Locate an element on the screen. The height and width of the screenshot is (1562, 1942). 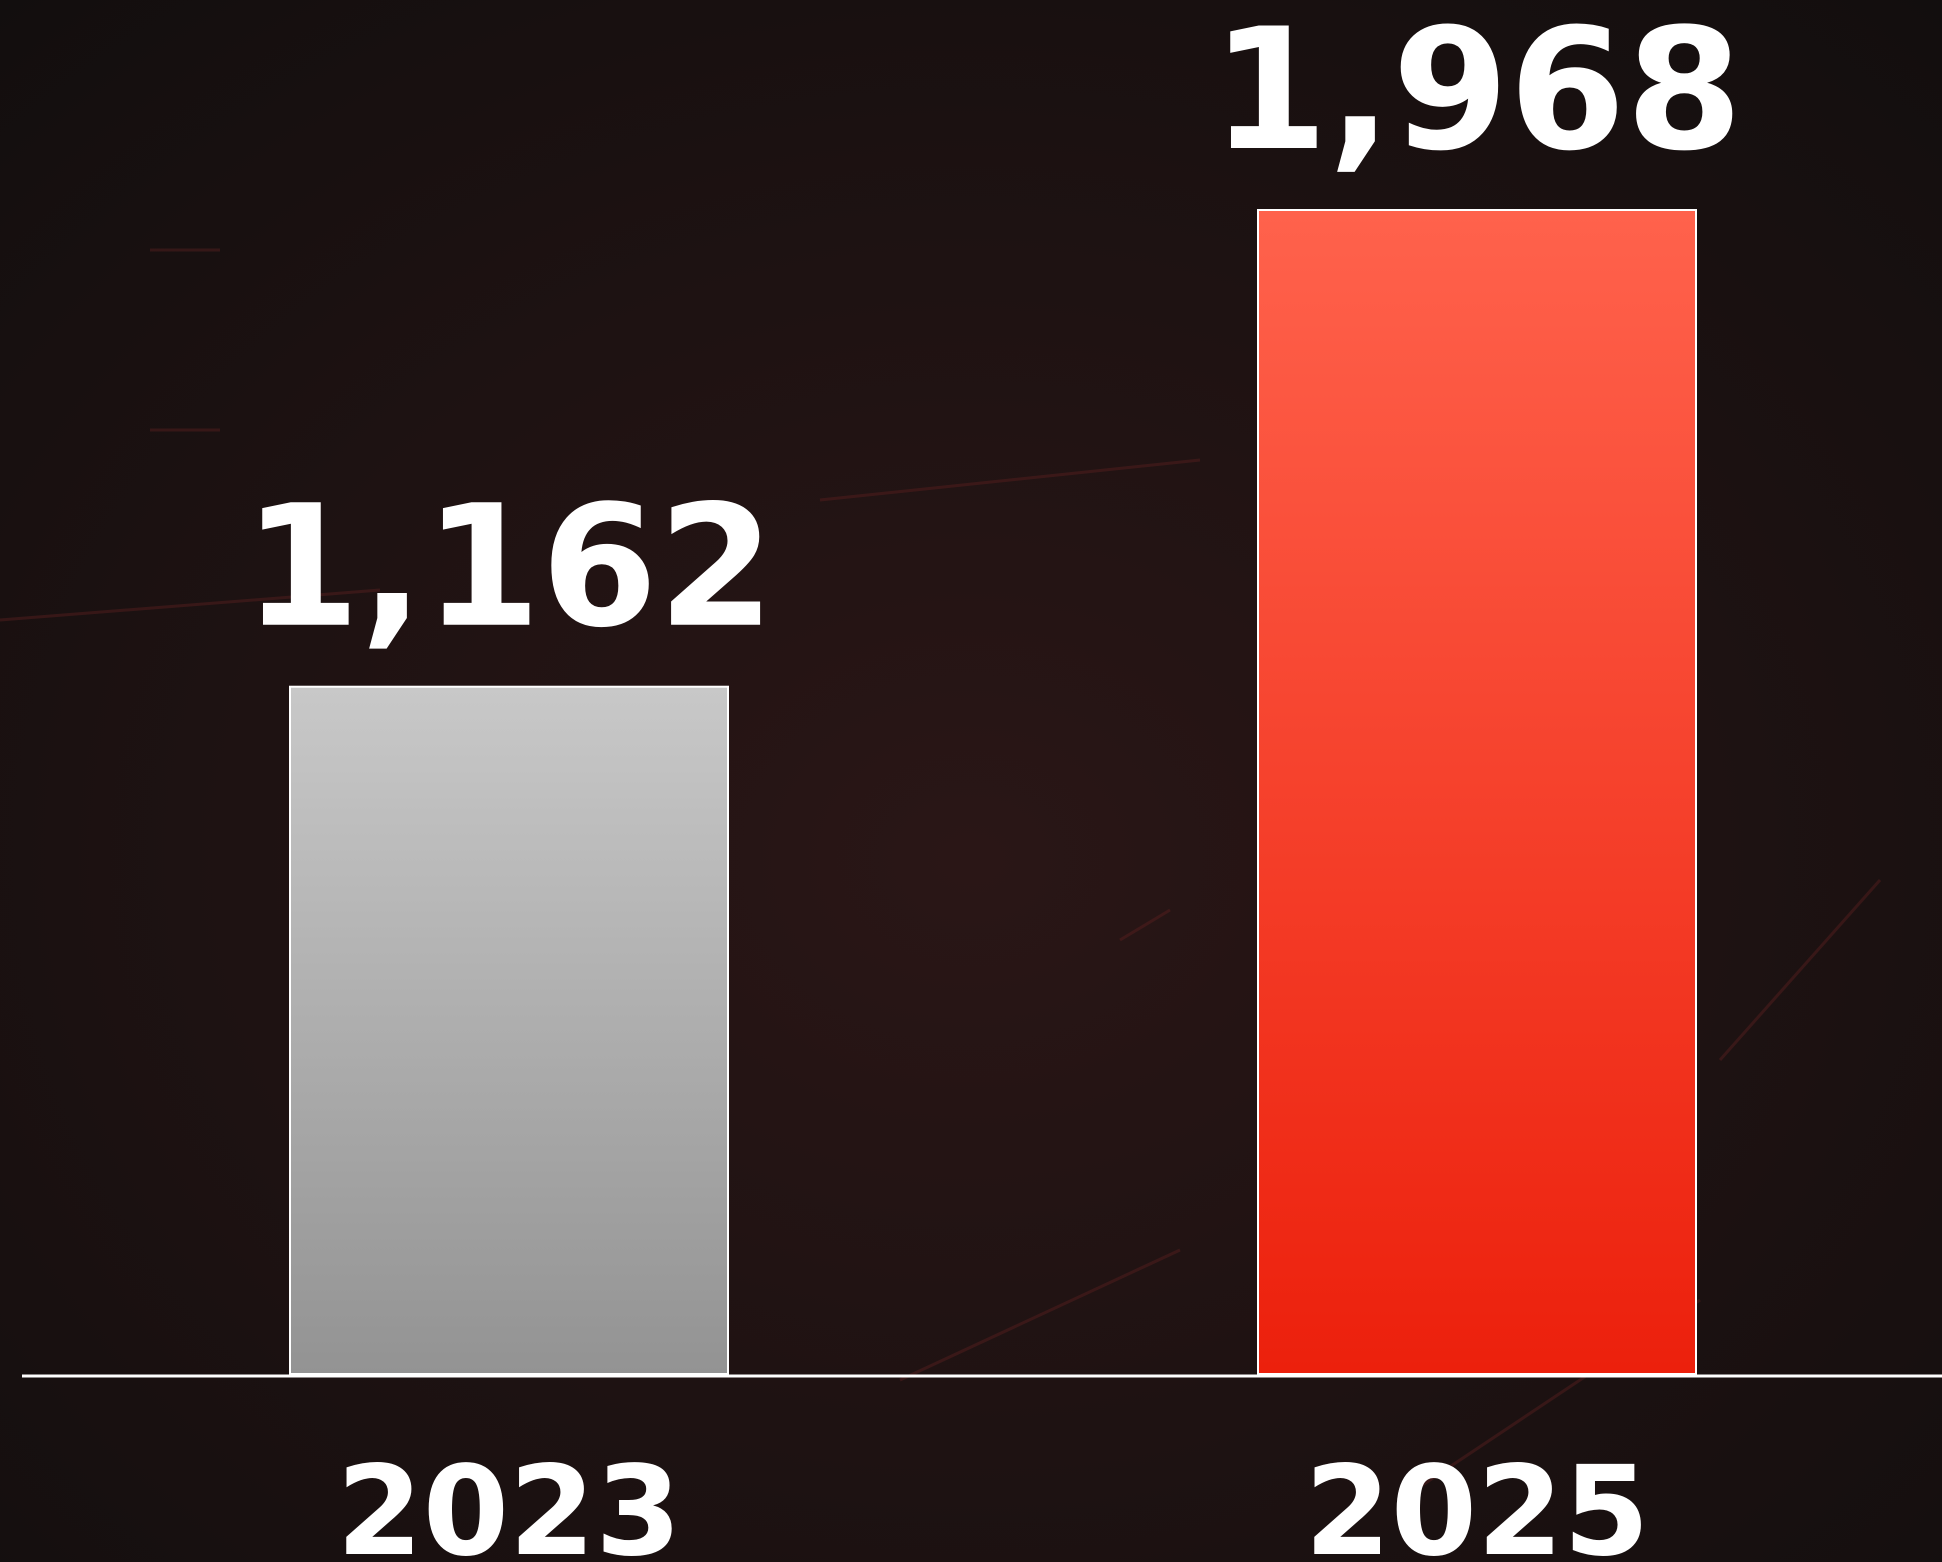
value-label: 1,968 is located at coordinates (1476, 94).